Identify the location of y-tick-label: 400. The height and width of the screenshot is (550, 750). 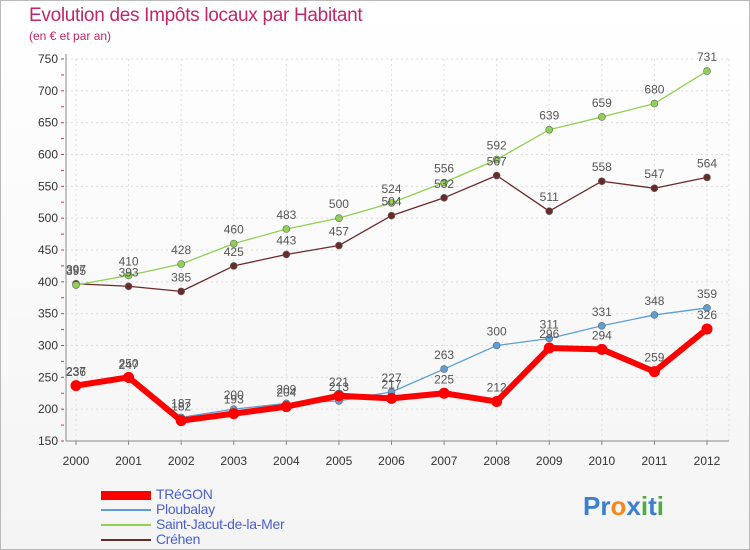
(48, 282).